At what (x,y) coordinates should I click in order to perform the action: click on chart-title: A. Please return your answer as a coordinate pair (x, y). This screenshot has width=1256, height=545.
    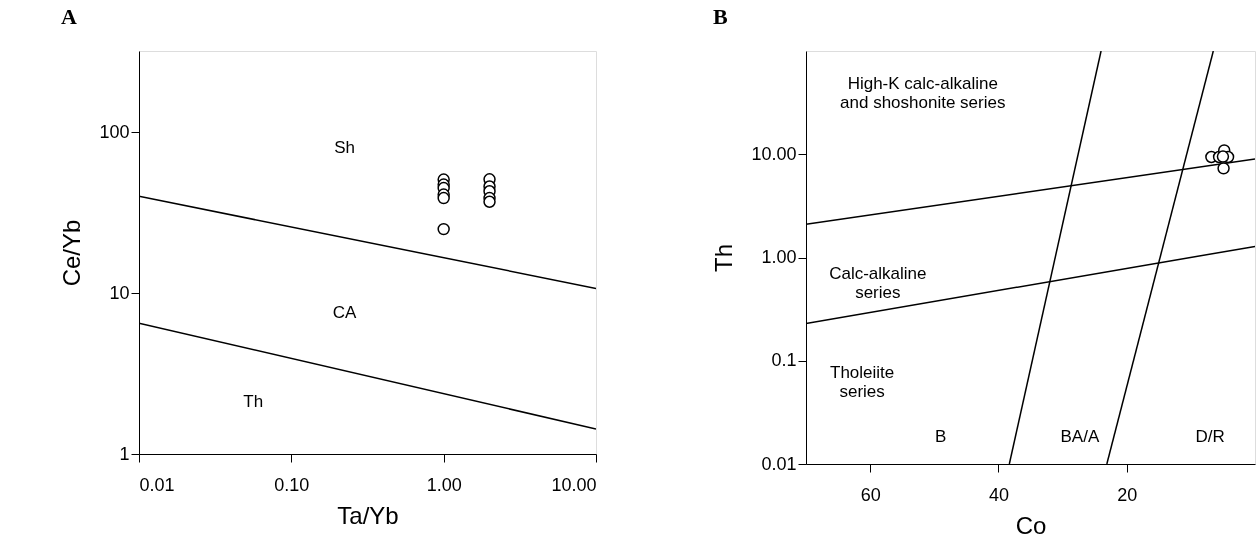
    Looking at the image, I should click on (68, 16).